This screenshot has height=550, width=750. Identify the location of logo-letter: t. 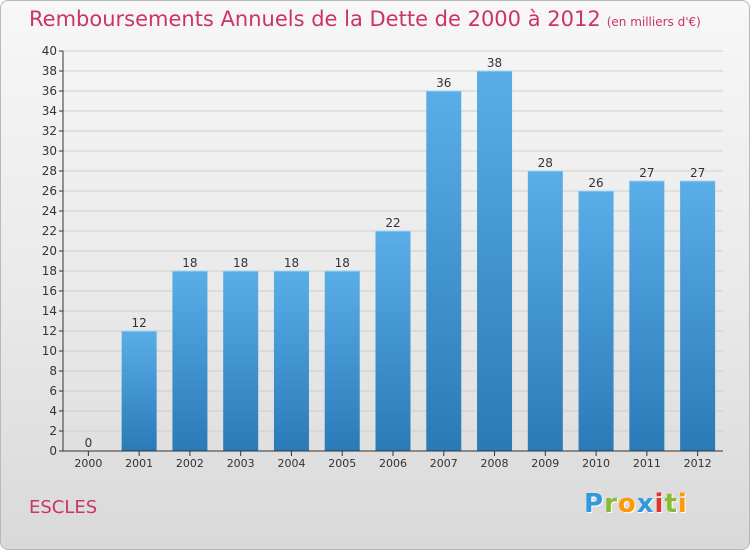
(671, 504).